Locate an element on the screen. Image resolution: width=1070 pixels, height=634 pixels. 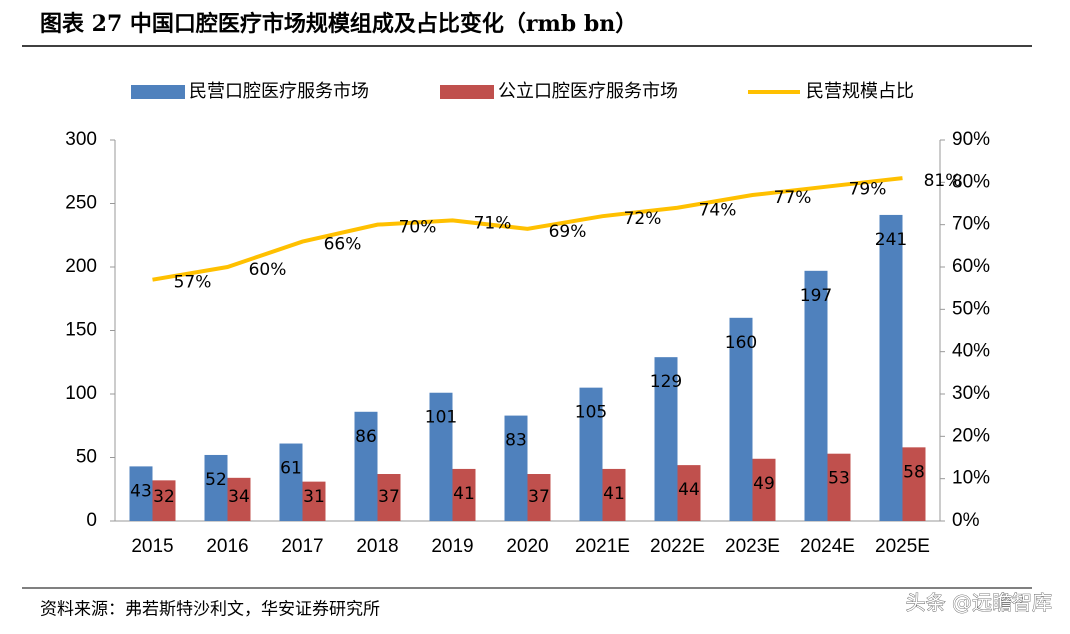
watermark: 头条 @远瞻智库 is located at coordinates (979, 603).